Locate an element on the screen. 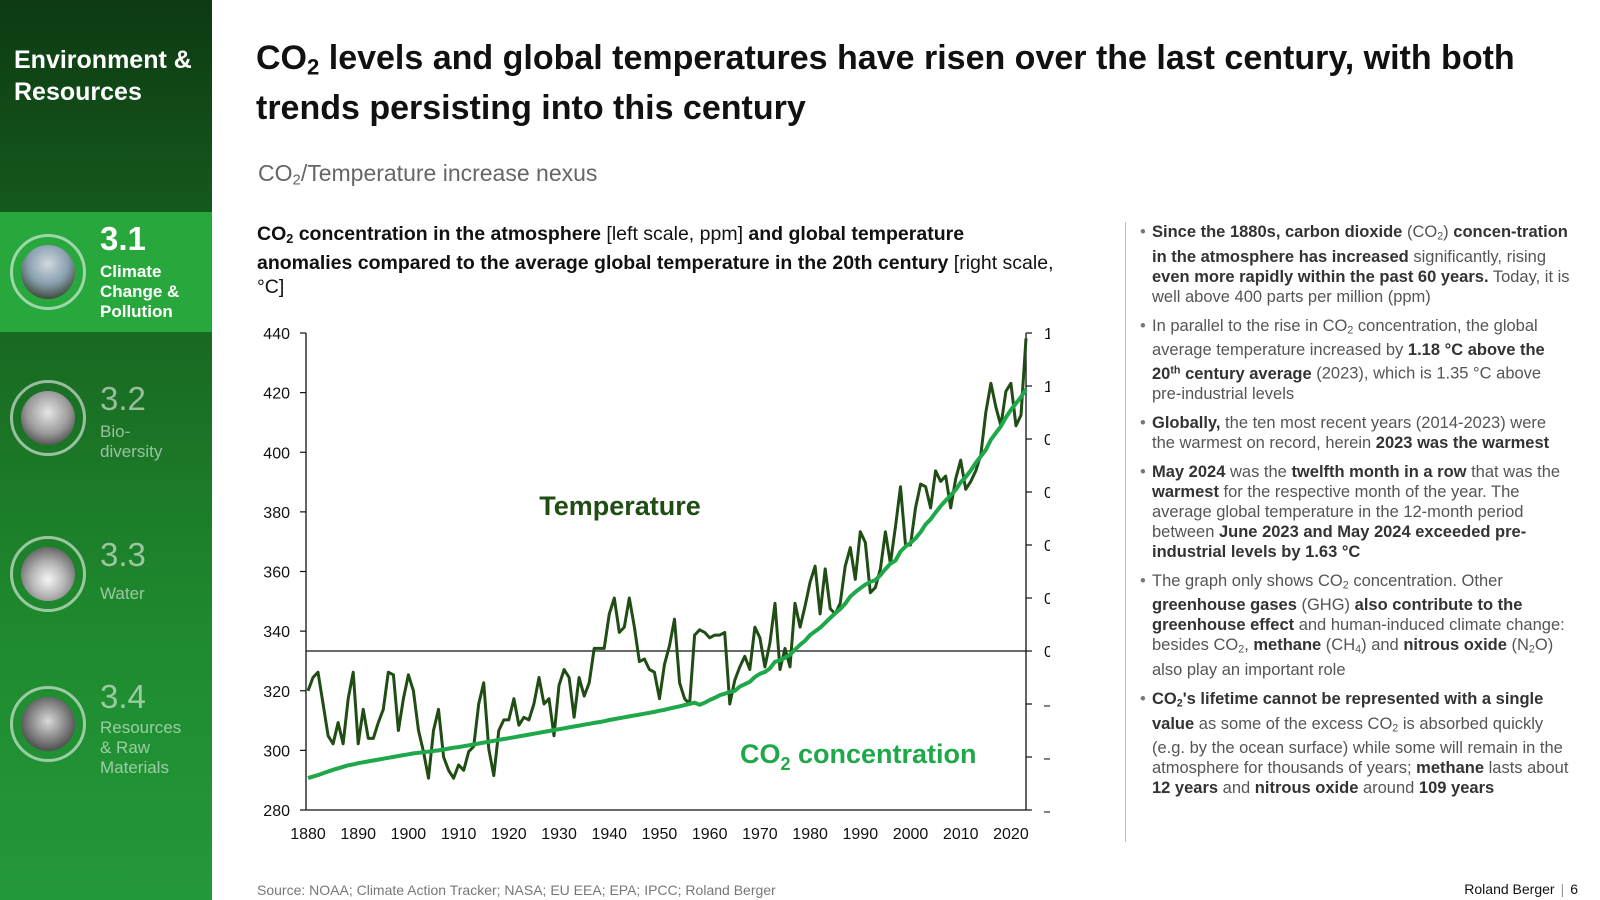  nav-number: 3.1 is located at coordinates (123, 238).